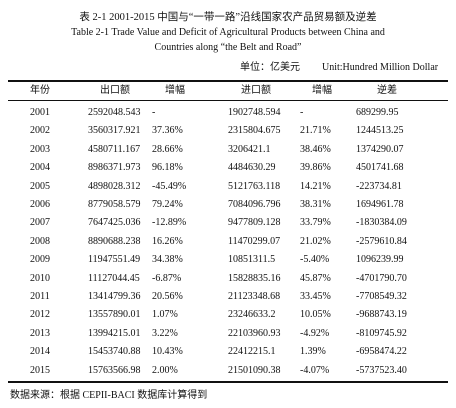  Describe the element at coordinates (254, 278) in the screenshot. I see `table-cell: 15828835.16` at that location.